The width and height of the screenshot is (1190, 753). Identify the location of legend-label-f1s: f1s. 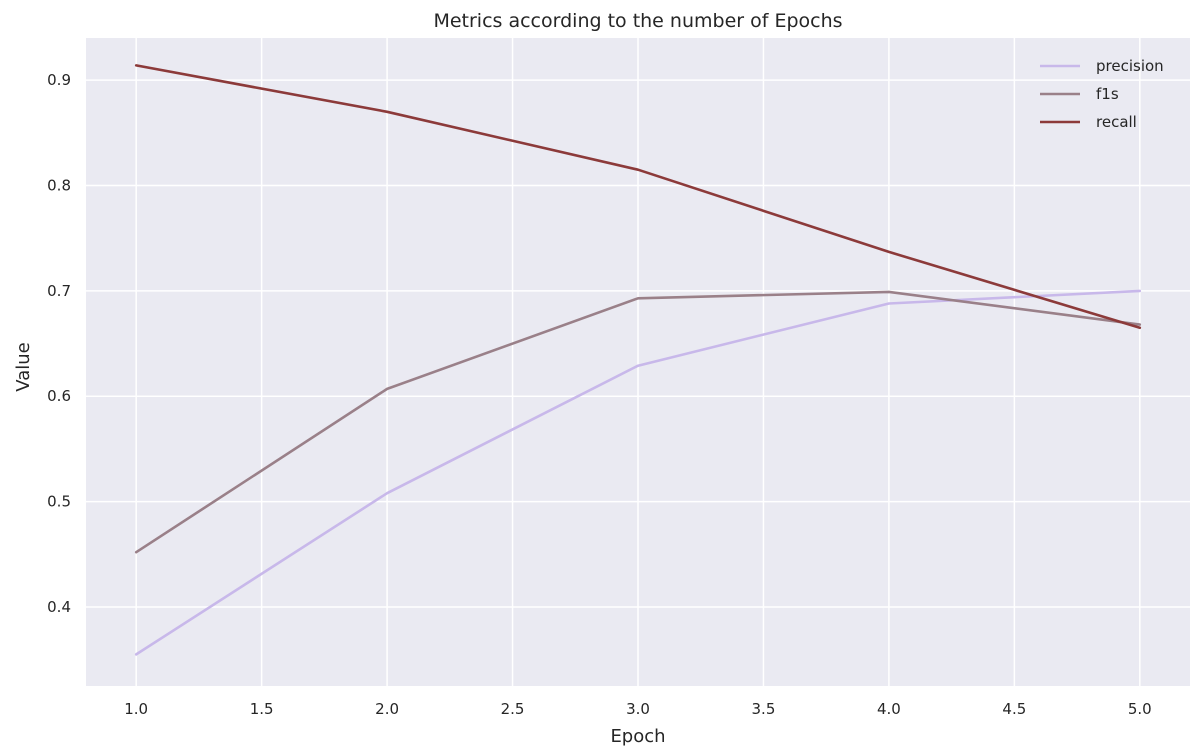
(1107, 94).